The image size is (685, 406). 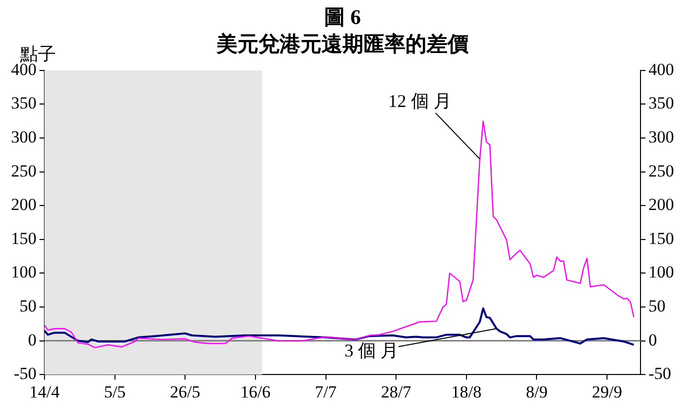 What do you see at coordinates (185, 392) in the screenshot?
I see `x-tick-label: 26/5` at bounding box center [185, 392].